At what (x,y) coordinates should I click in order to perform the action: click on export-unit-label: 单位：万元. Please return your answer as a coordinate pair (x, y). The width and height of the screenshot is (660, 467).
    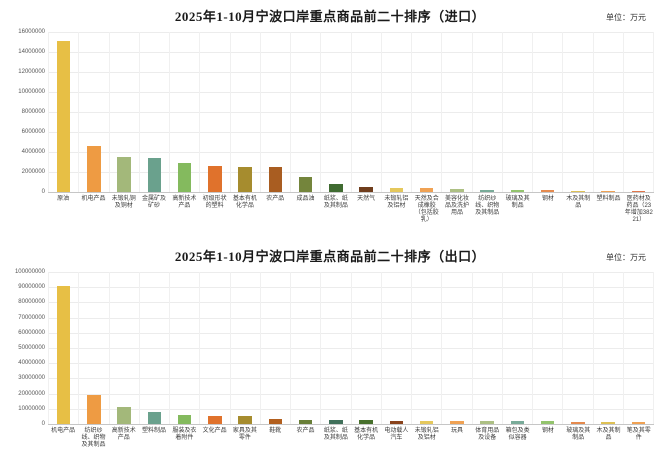
    Looking at the image, I should click on (626, 257).